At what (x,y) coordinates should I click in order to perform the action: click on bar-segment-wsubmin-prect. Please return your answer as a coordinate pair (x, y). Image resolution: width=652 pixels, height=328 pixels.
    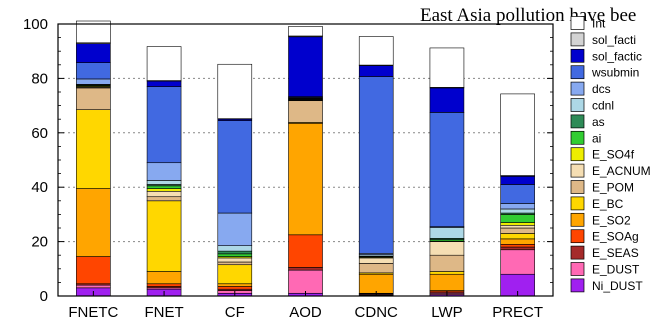
    Looking at the image, I should click on (517, 194).